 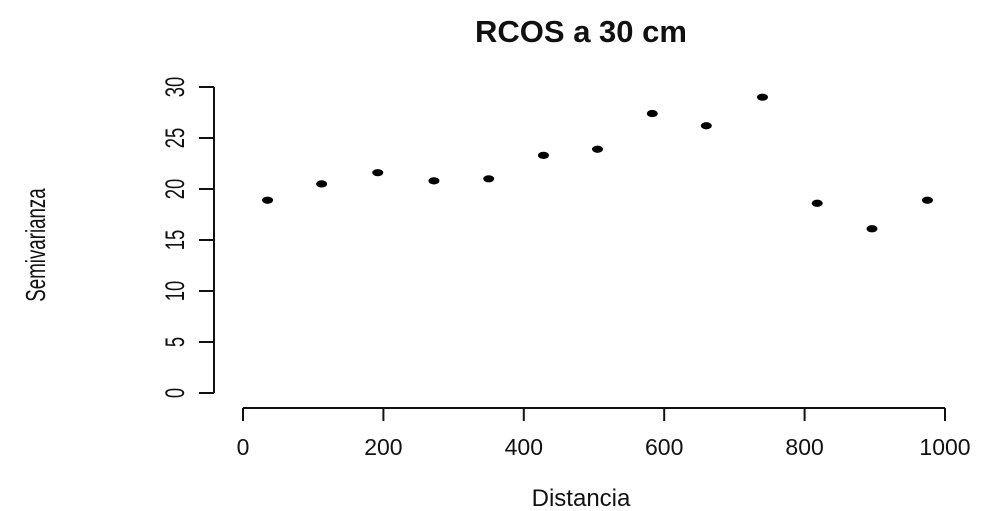 What do you see at coordinates (35, 245) in the screenshot?
I see `y-axis-label: Semivarianza` at bounding box center [35, 245].